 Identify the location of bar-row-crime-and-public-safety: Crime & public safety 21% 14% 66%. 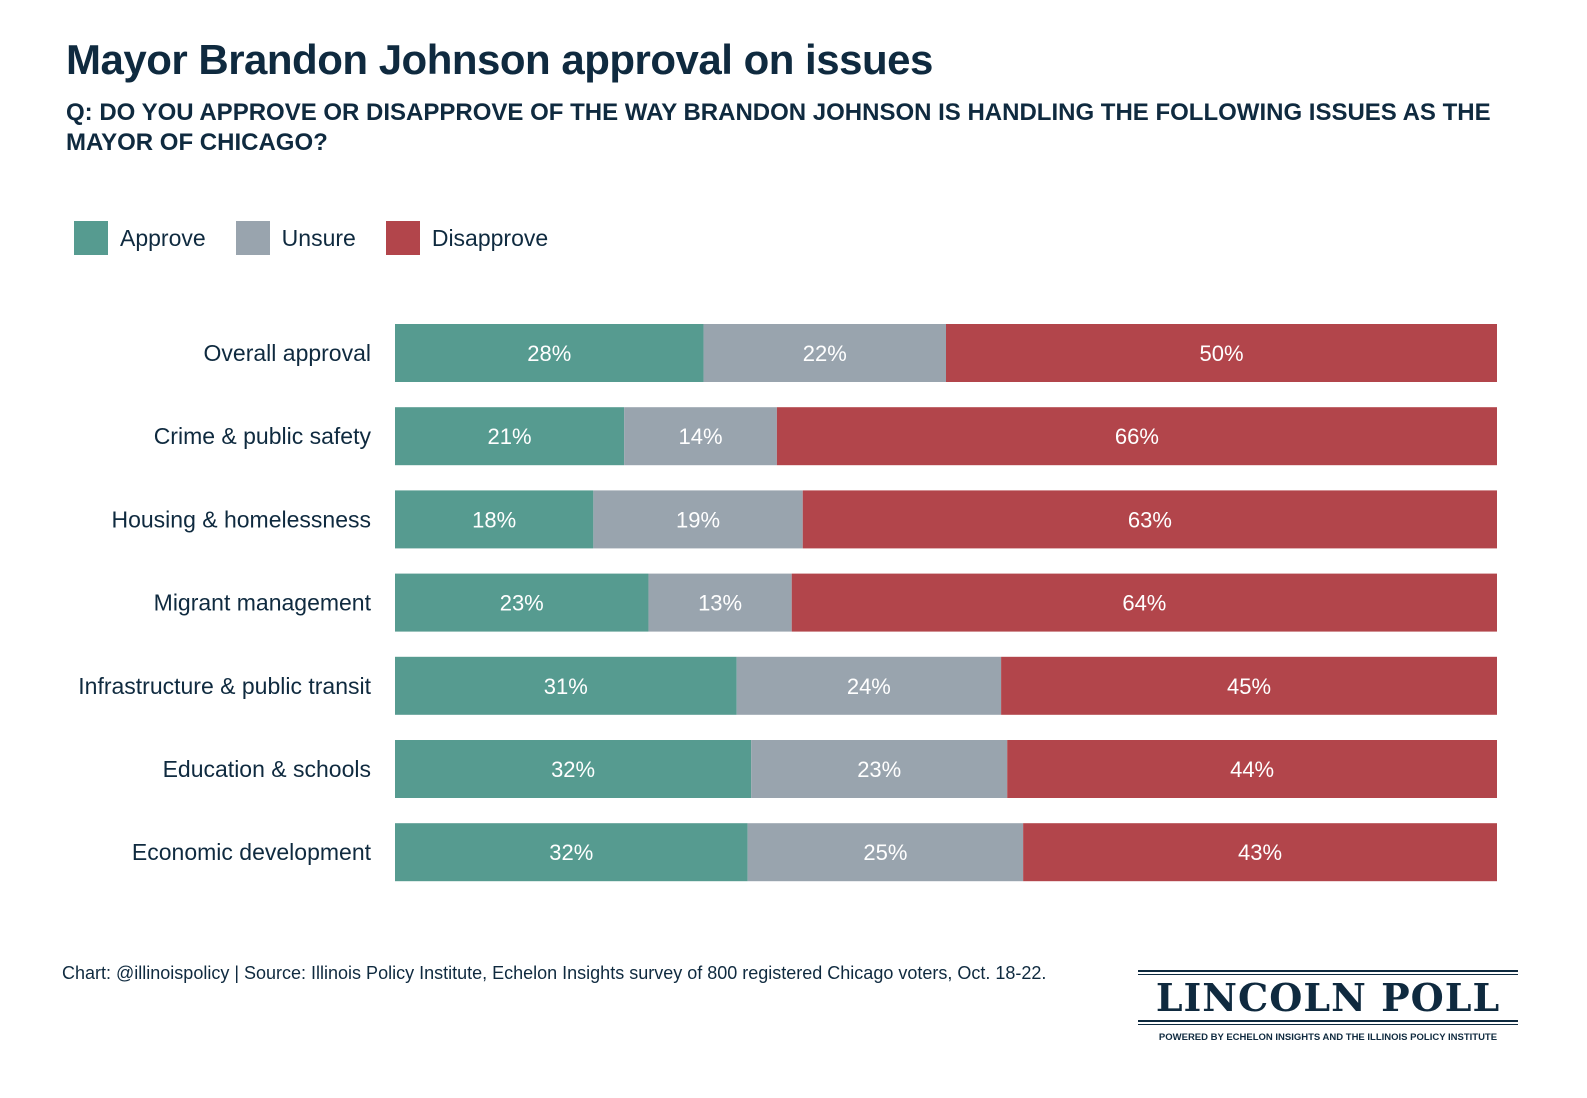
(825, 436).